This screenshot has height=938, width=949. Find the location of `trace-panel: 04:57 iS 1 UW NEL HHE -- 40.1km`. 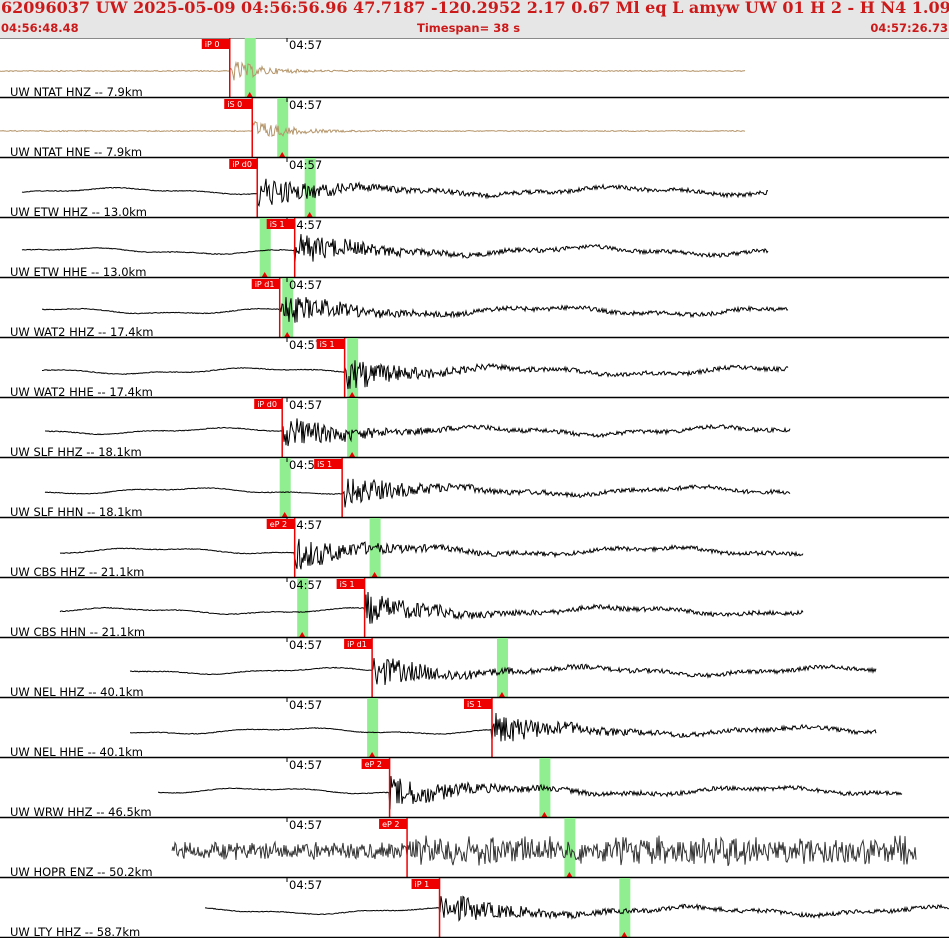

trace-panel: 04:57 iS 1 UW NEL HHE -- 40.1km is located at coordinates (474, 728).